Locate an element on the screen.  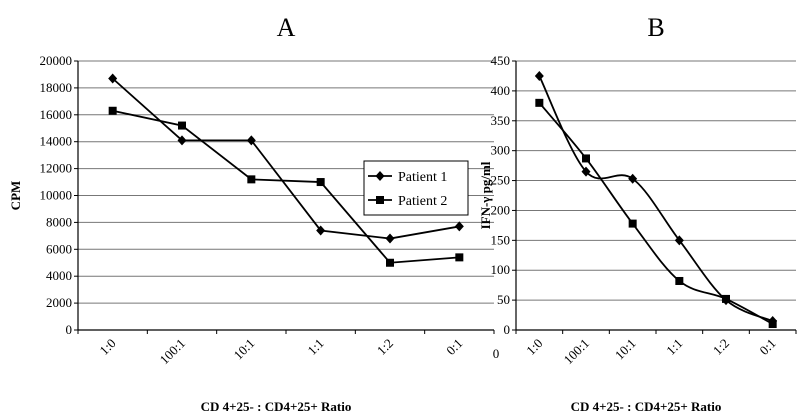
y-tick-label: 18000 is located at coordinates (56, 87).